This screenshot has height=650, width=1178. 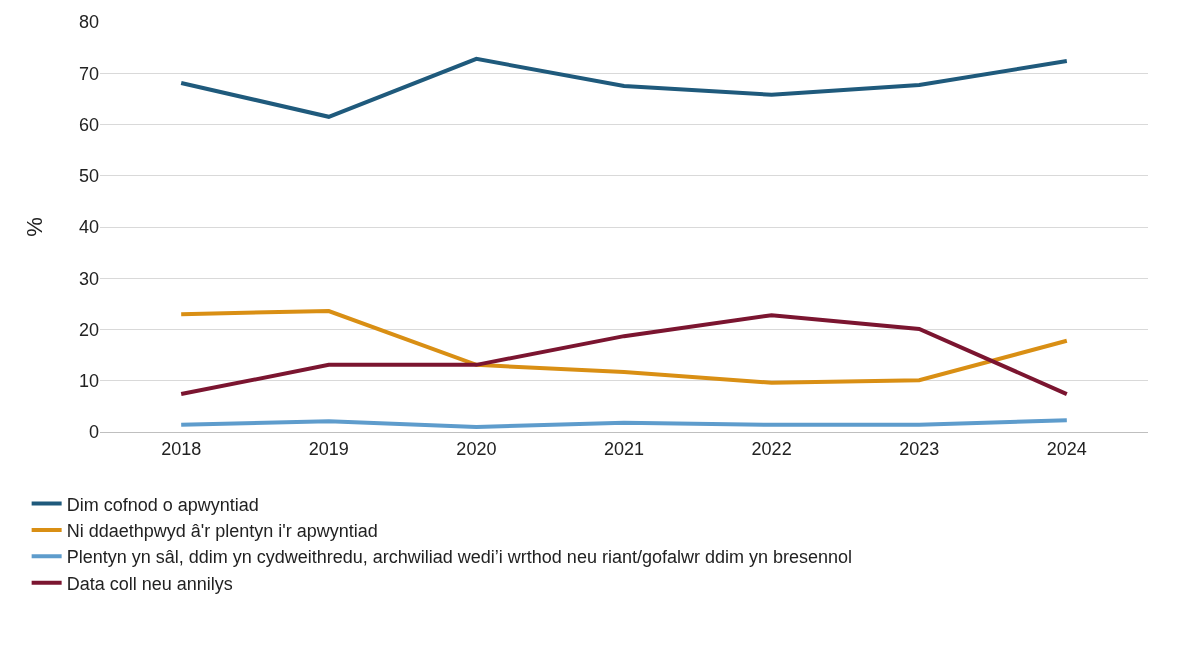 I want to click on legend-label: Dim cofnod o apwyntiad, so click(x=162, y=504).